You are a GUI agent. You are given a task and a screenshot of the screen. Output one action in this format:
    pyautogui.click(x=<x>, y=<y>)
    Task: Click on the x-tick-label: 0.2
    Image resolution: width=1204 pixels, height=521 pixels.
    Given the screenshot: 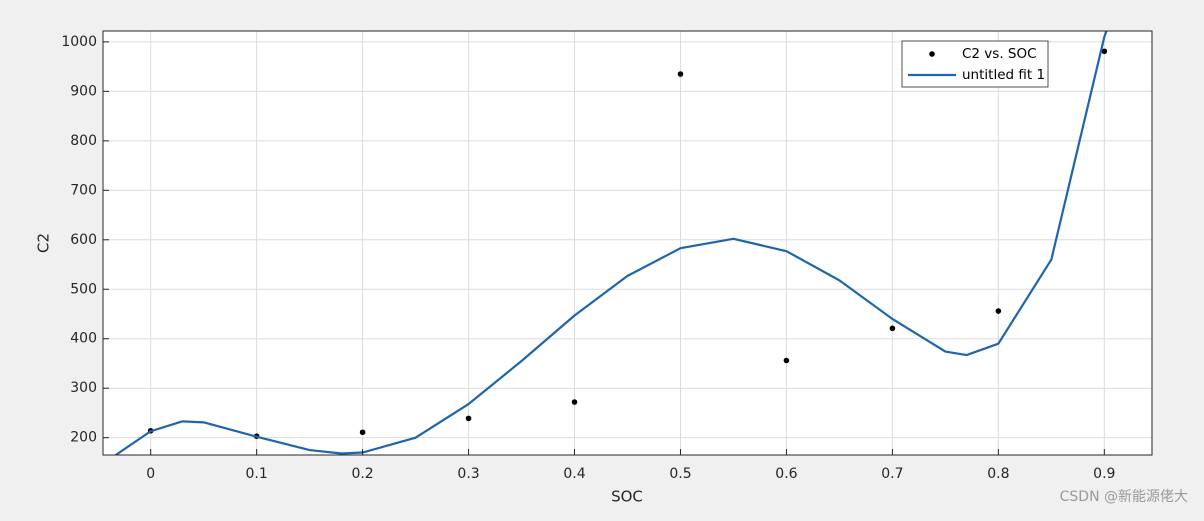 What is the action you would take?
    pyautogui.click(x=362, y=474)
    